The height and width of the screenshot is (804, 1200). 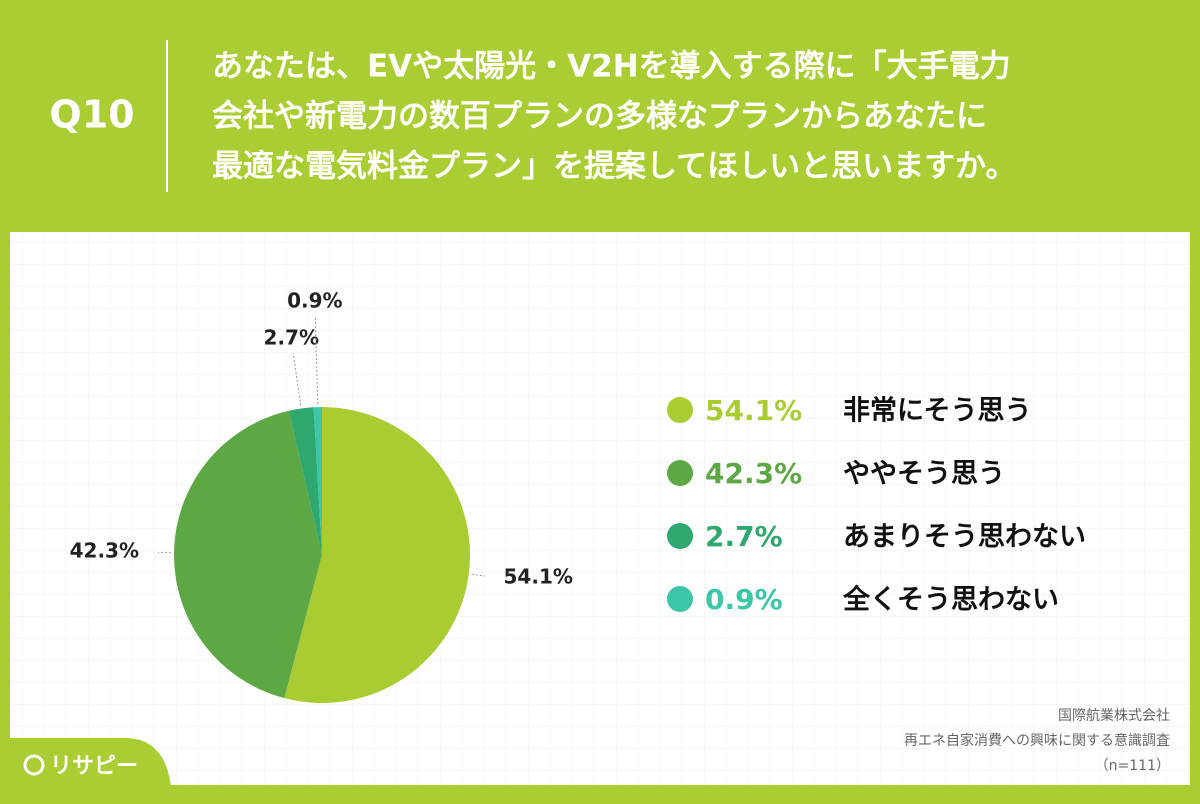 I want to click on legend-label: ややそう思う, so click(x=924, y=474).